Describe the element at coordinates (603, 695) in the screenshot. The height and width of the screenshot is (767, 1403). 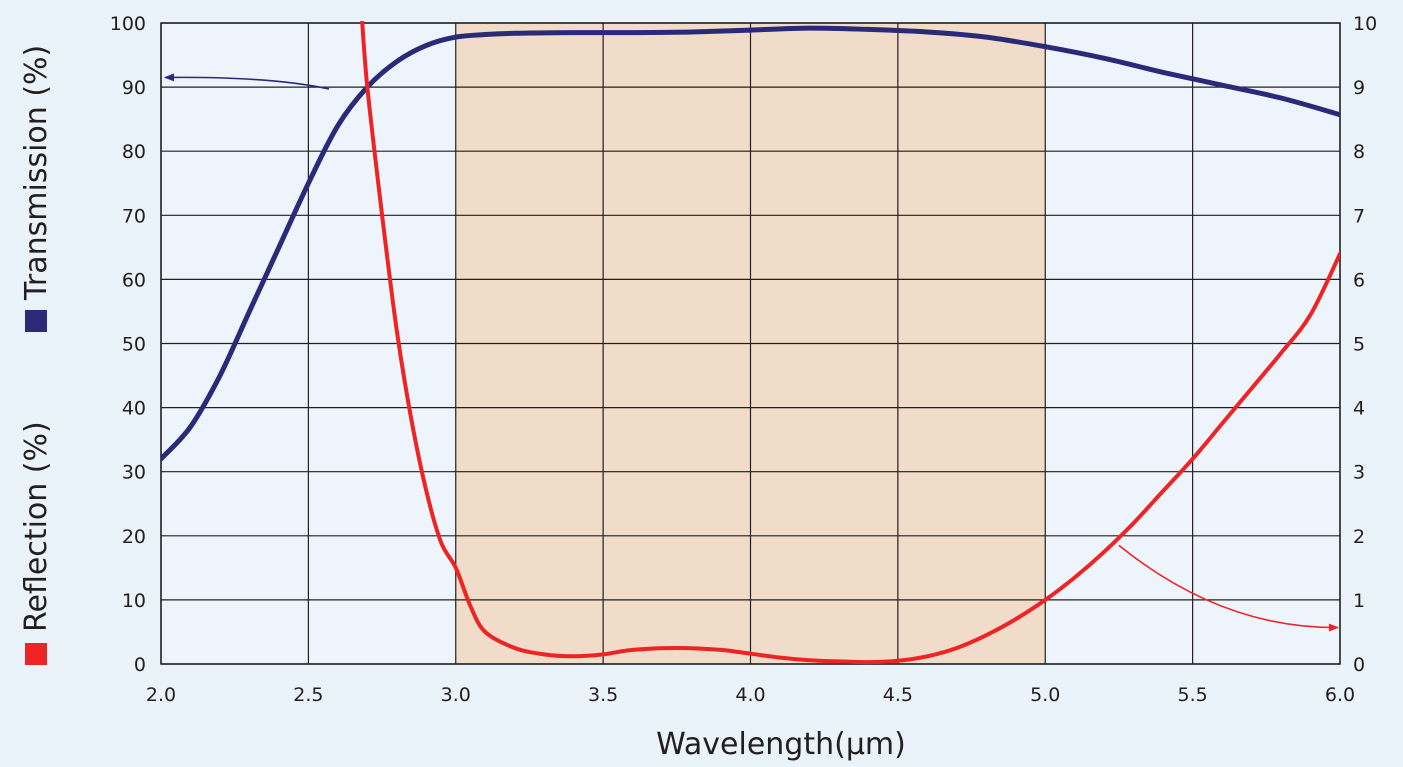
I see `x-tick-label: 3.5` at that location.